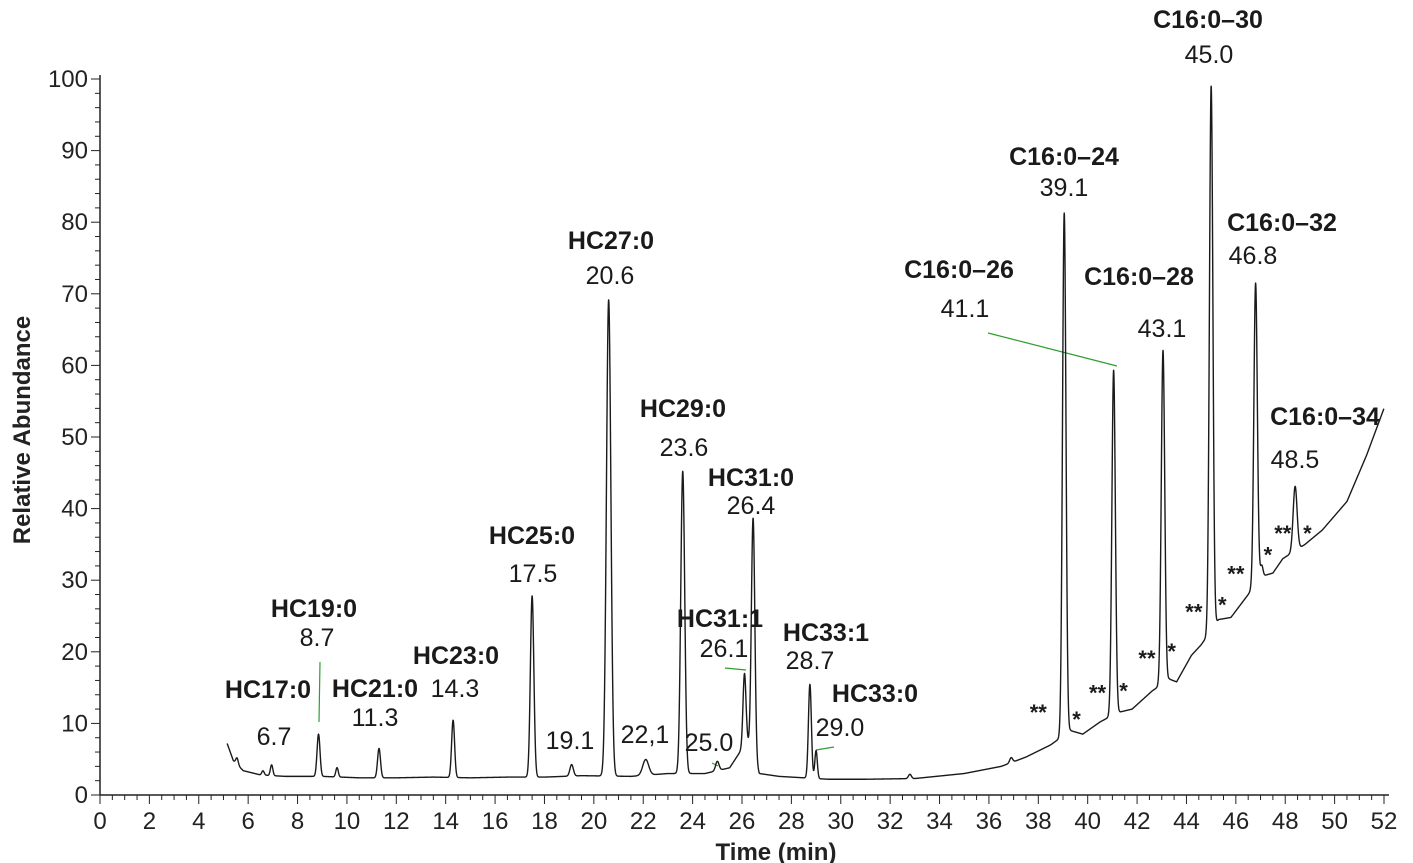 The height and width of the screenshot is (863, 1413). Describe the element at coordinates (610, 276) in the screenshot. I see `peak-retention-time: 20.6` at that location.